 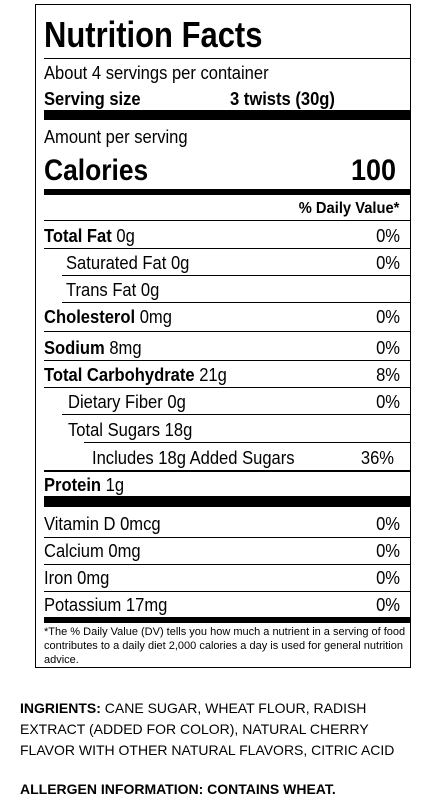 What do you see at coordinates (74, 348) in the screenshot?
I see `nutrient-name: Sodium` at bounding box center [74, 348].